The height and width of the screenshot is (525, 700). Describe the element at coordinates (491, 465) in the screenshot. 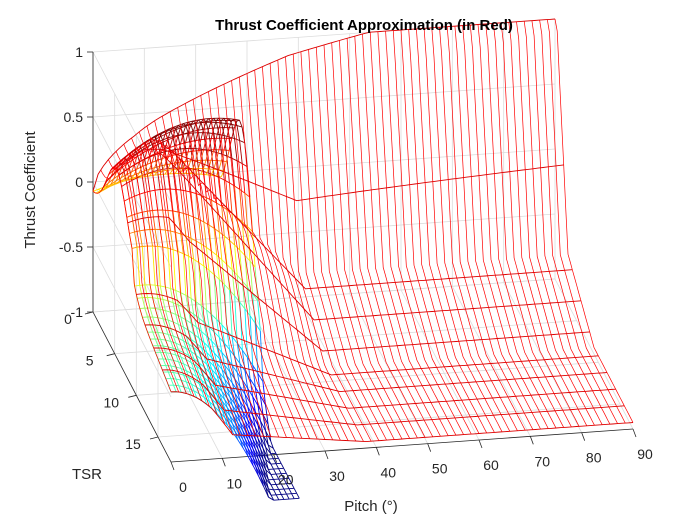

I see `x-tick-label: 60` at that location.